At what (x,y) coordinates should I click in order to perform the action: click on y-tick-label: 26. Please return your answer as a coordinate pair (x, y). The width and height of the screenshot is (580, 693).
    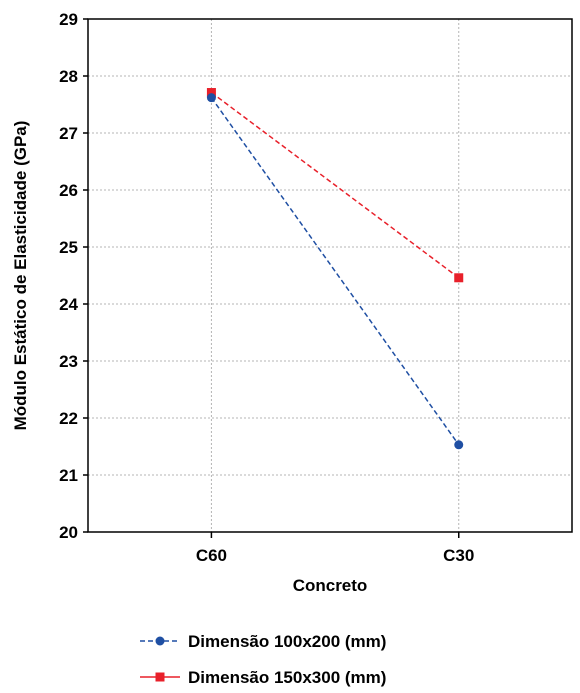
    Looking at the image, I should click on (68, 190).